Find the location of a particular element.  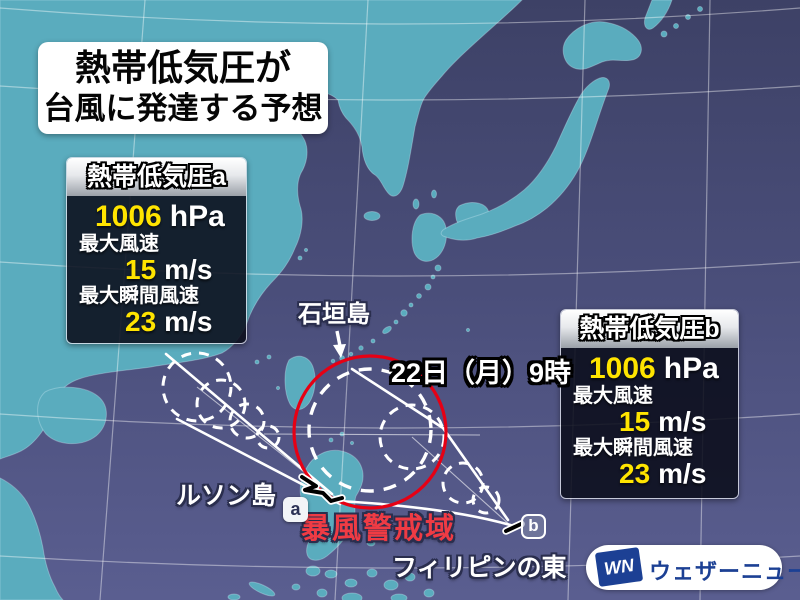

hainan-island is located at coordinates (72, 415).